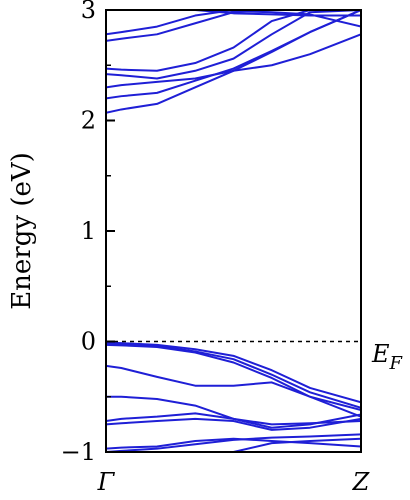  What do you see at coordinates (106, 482) in the screenshot?
I see `x-tick-label: Γ` at bounding box center [106, 482].